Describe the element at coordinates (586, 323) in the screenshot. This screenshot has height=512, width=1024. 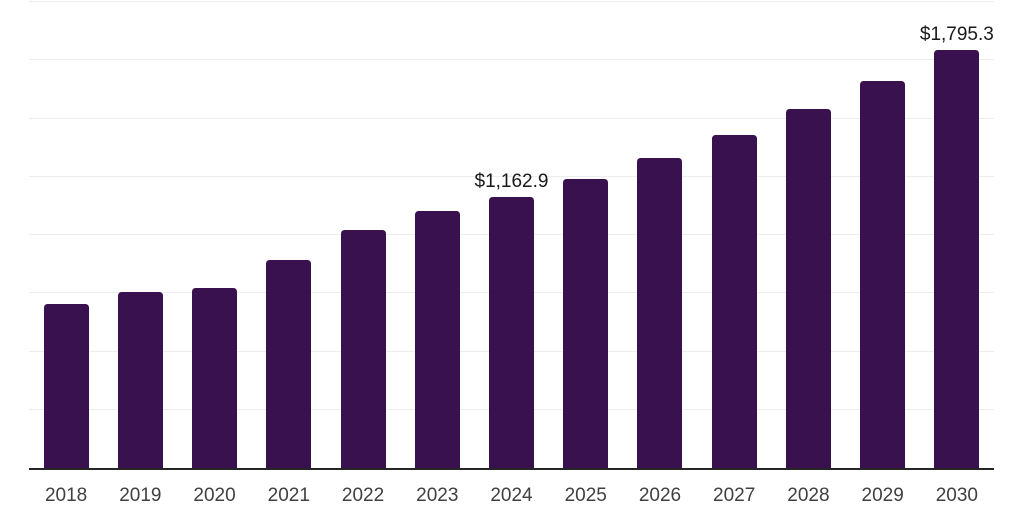
I see `bar-2025` at that location.